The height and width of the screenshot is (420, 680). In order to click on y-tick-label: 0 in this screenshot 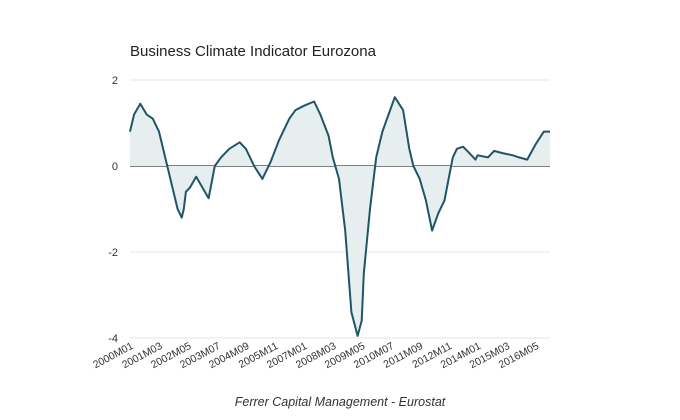, I will do `click(115, 167)`.